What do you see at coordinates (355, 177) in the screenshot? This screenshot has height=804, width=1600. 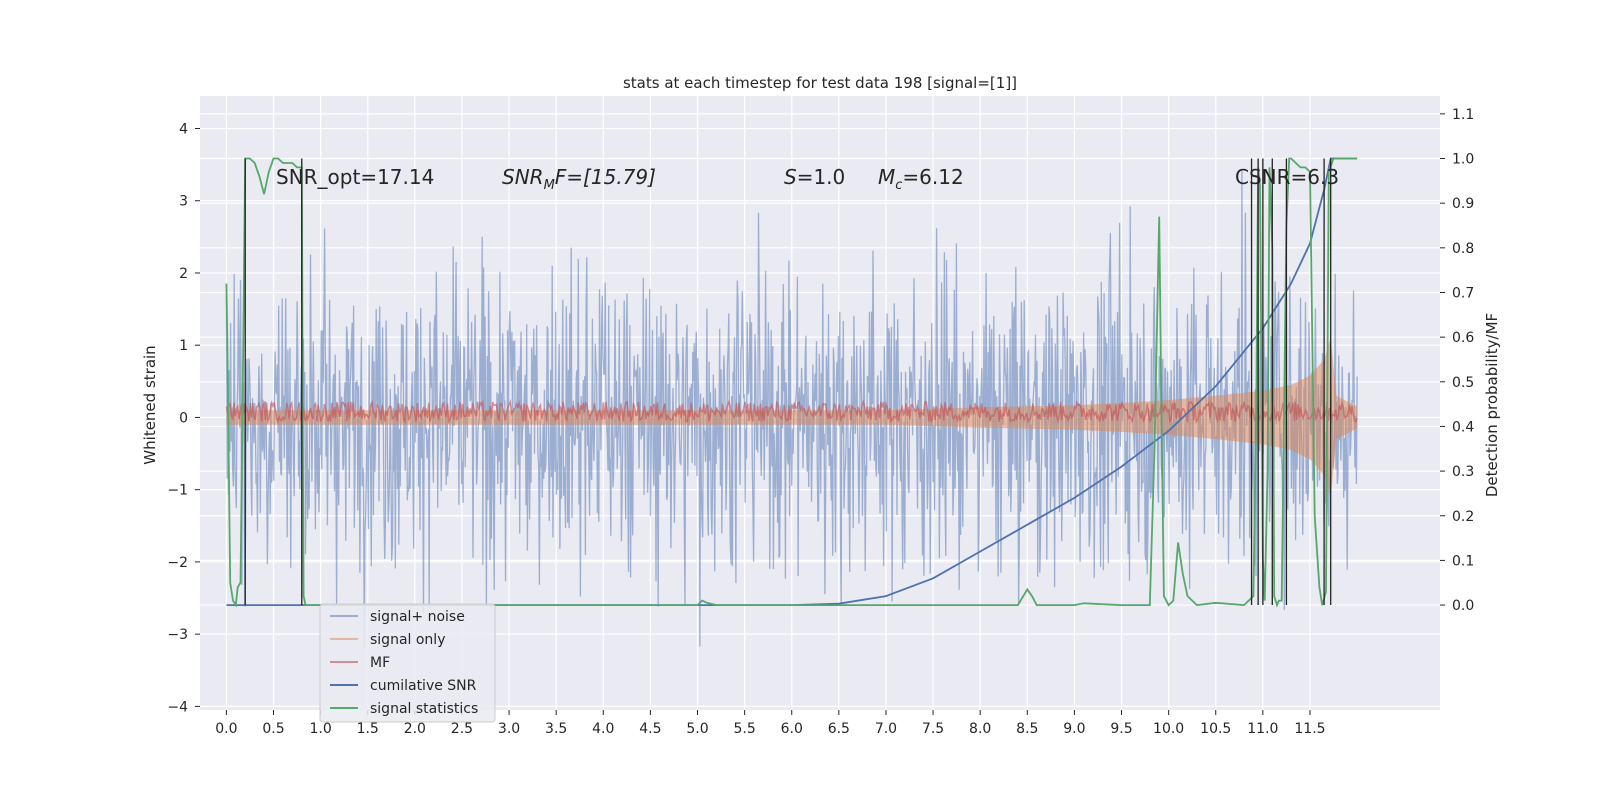 I see `snr-opt-annotation: SNR_opt=17.14` at bounding box center [355, 177].